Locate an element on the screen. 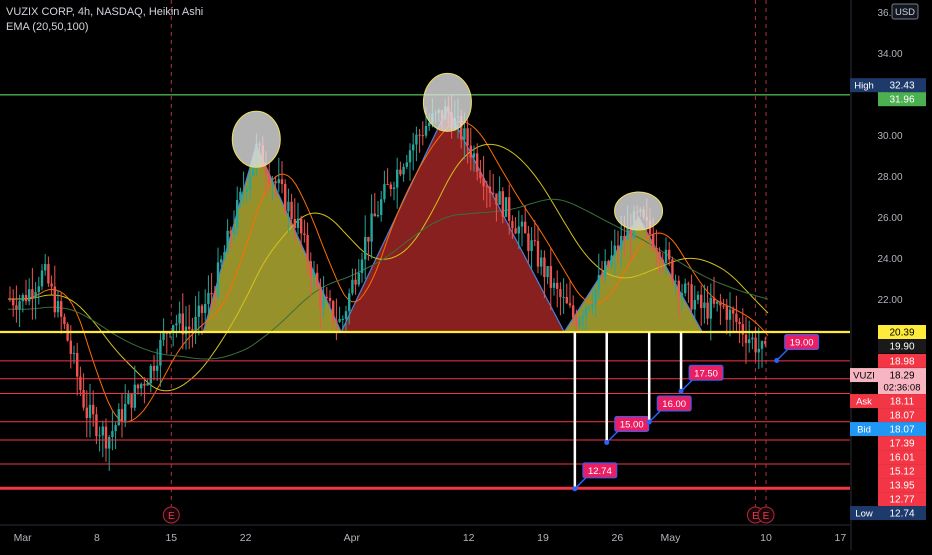 The image size is (932, 555). indicator-legend: EMA (20,50,100) is located at coordinates (47, 27).